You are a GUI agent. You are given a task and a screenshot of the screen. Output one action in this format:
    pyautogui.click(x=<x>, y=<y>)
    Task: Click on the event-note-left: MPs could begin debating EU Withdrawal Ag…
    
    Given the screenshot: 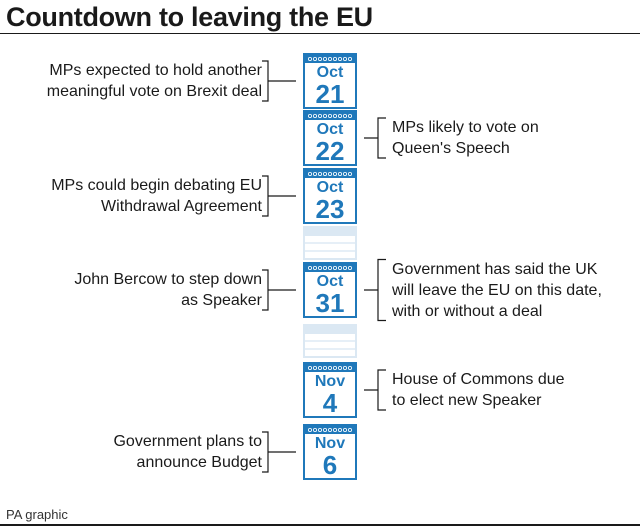 What is the action you would take?
    pyautogui.click(x=156, y=196)
    